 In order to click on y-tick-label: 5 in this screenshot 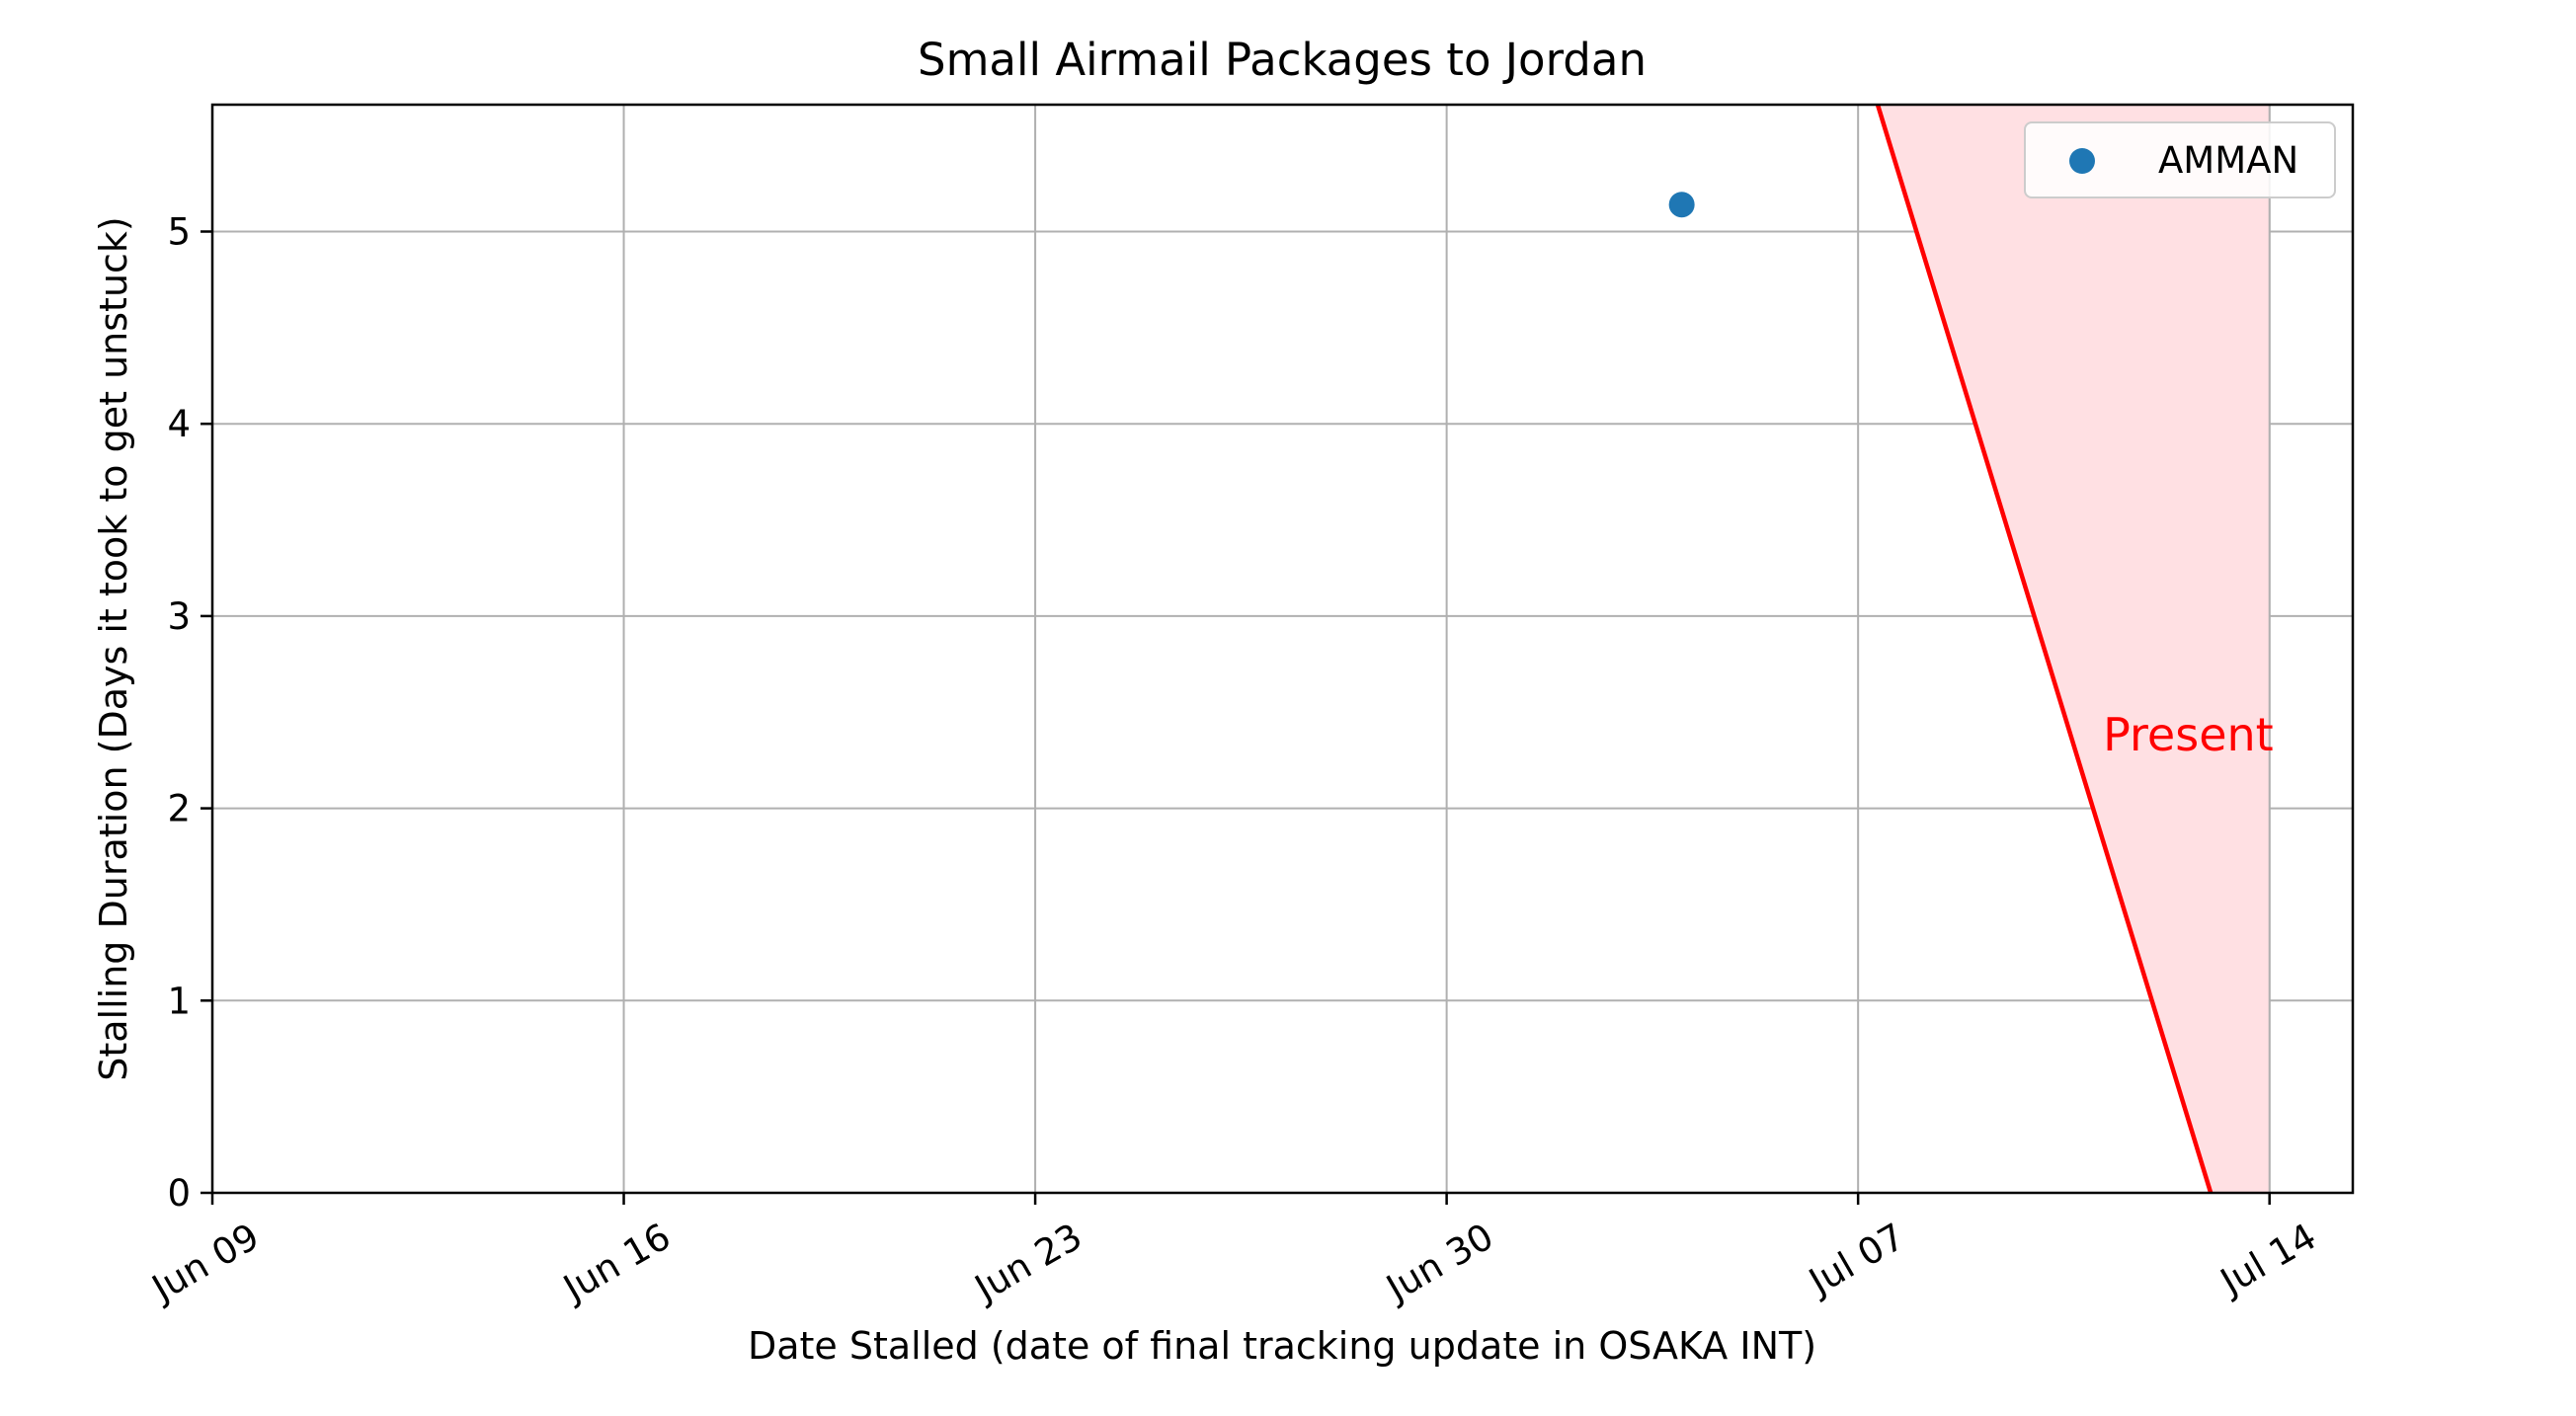, I will do `click(179, 232)`.